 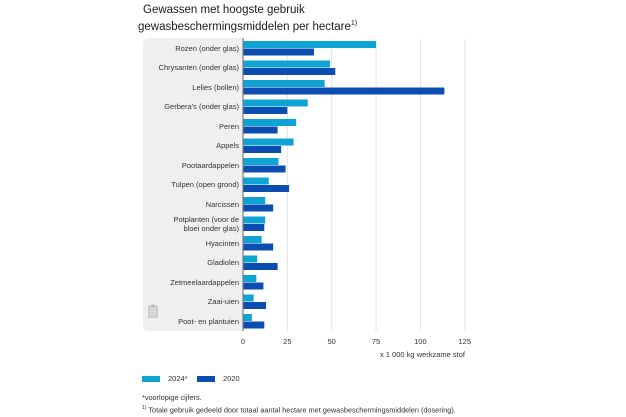 I want to click on footnote-mark: 1), so click(x=144, y=408).